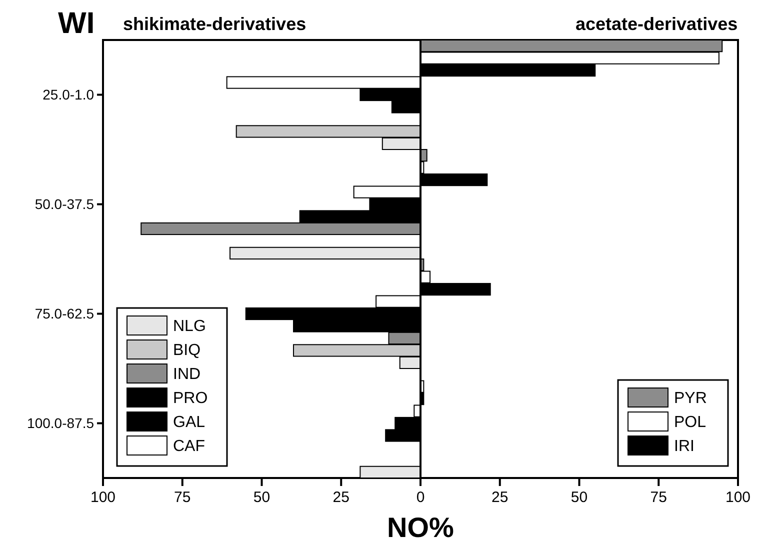 This screenshot has height=541, width=759. I want to click on y-tick-label: 75.0-62.5, so click(64, 314).